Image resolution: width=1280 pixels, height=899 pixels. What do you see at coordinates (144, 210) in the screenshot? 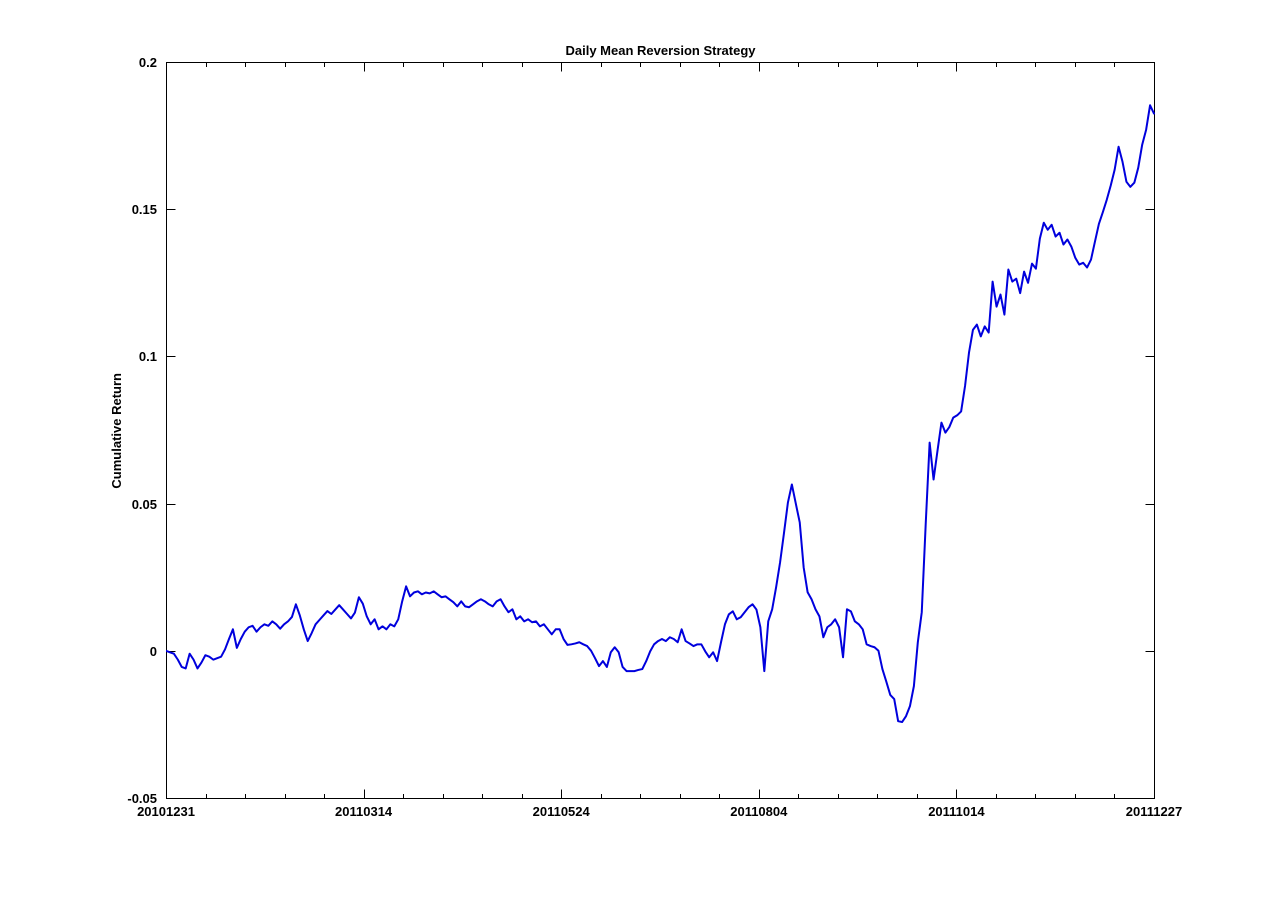
I see `y-tick-label: 0.15` at bounding box center [144, 210].